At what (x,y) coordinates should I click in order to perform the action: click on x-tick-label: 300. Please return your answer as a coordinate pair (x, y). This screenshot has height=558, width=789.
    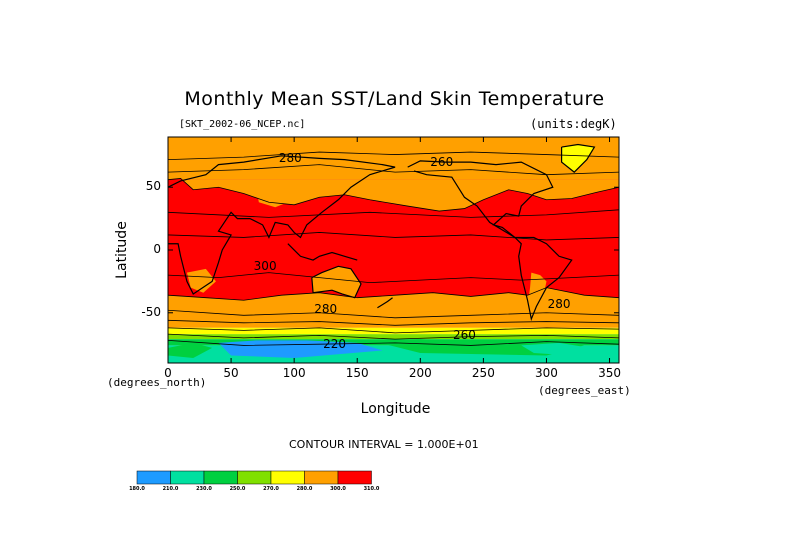
    Looking at the image, I should click on (546, 373).